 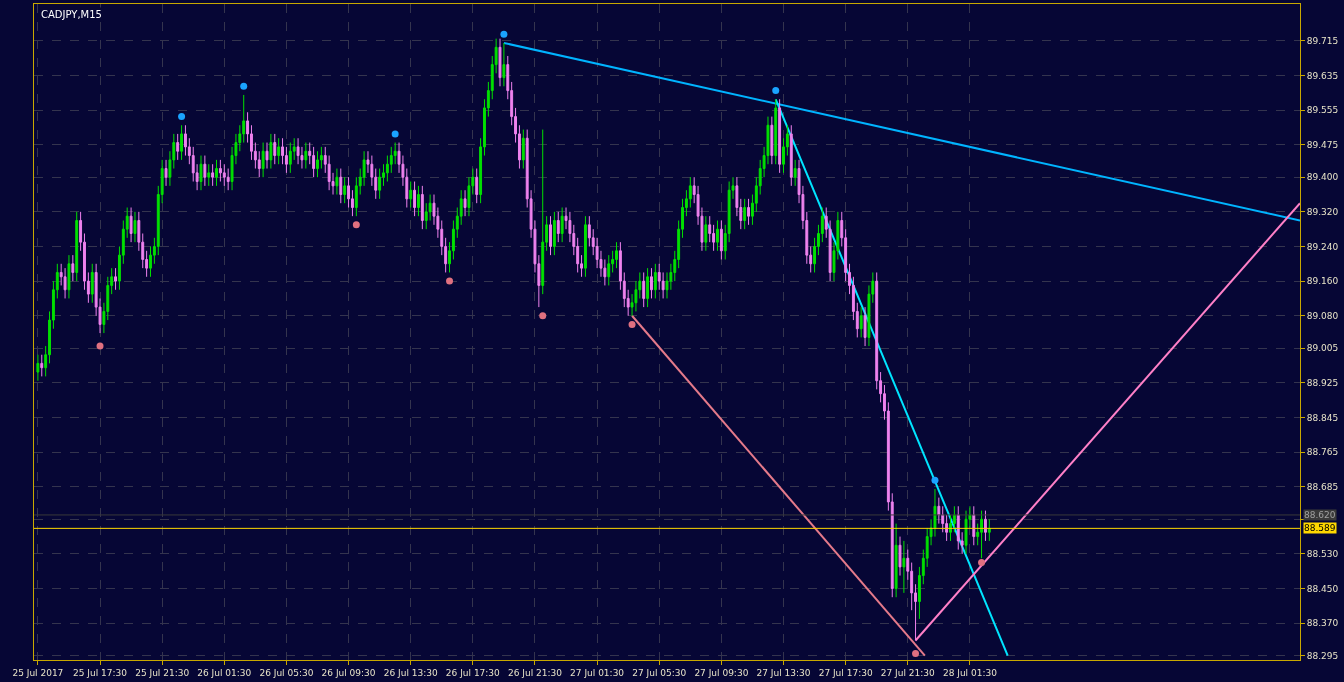 I want to click on x-tick-label: 25 Jul 21:30, so click(x=162, y=672).